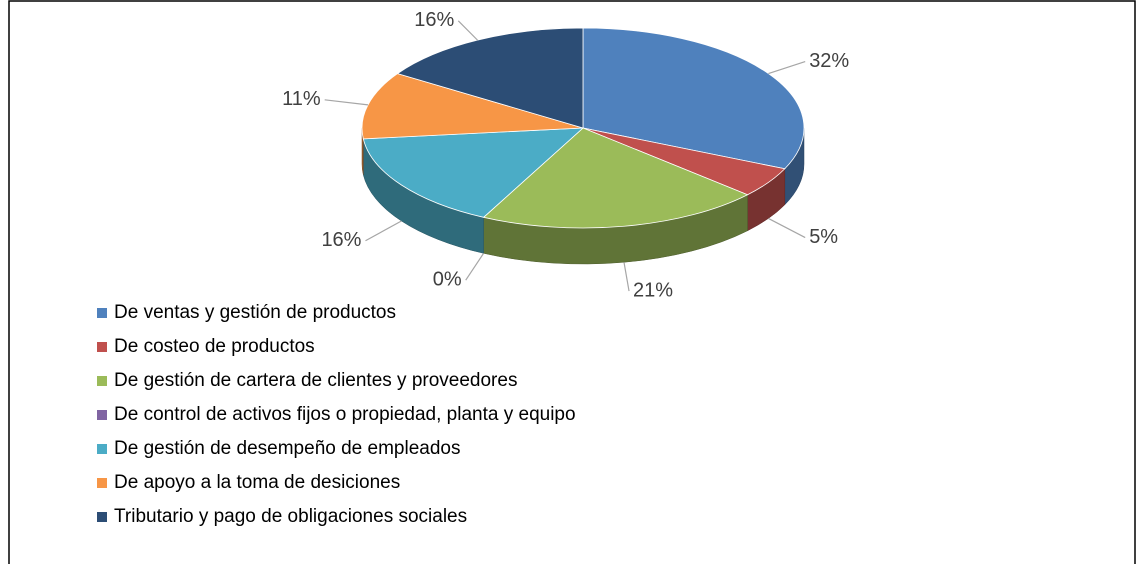 This screenshot has height=564, width=1145. Describe the element at coordinates (301, 99) in the screenshot. I see `data-label: 11%` at that location.